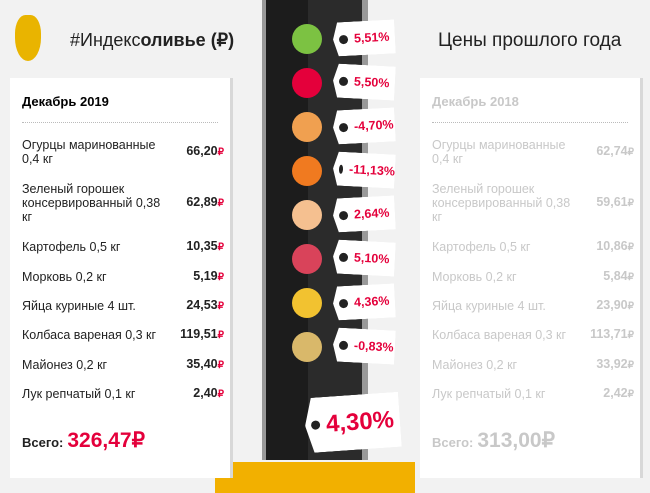 The width and height of the screenshot is (650, 493). I want to click on title-prefix: #Индекс, so click(105, 40).